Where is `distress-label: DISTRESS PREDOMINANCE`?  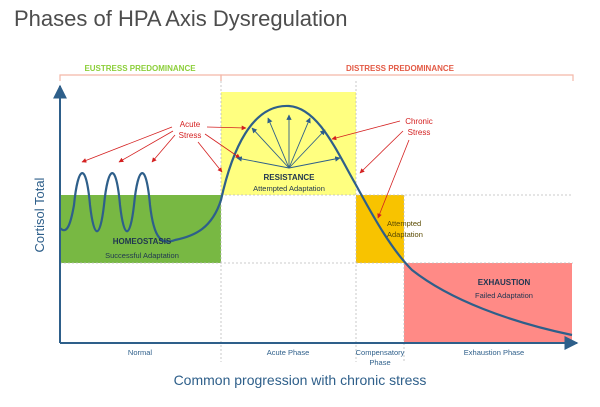
distress-label: DISTRESS PREDOMINANCE is located at coordinates (400, 68).